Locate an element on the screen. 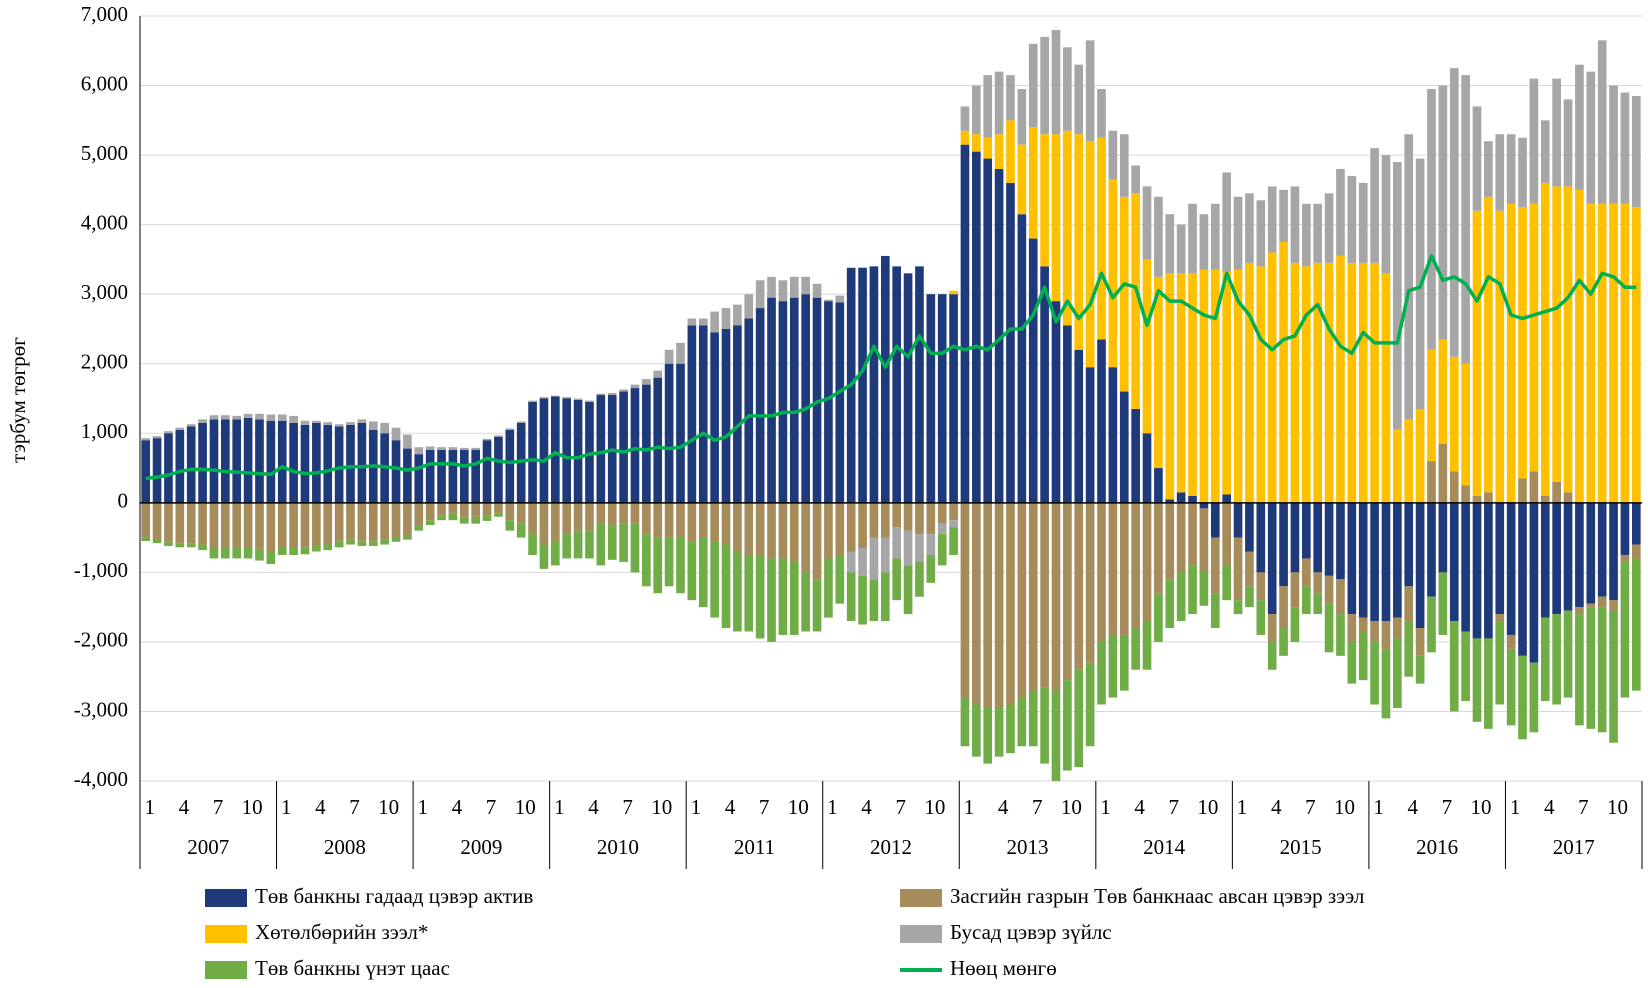 The image size is (1648, 988). year-label: 2017 is located at coordinates (1574, 847).